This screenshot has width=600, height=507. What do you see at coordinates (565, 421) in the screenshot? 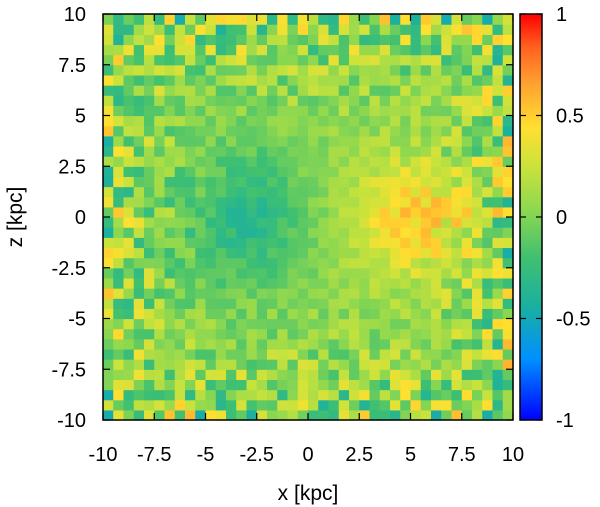
I see `colorbar-tick-label: -1` at bounding box center [565, 421].